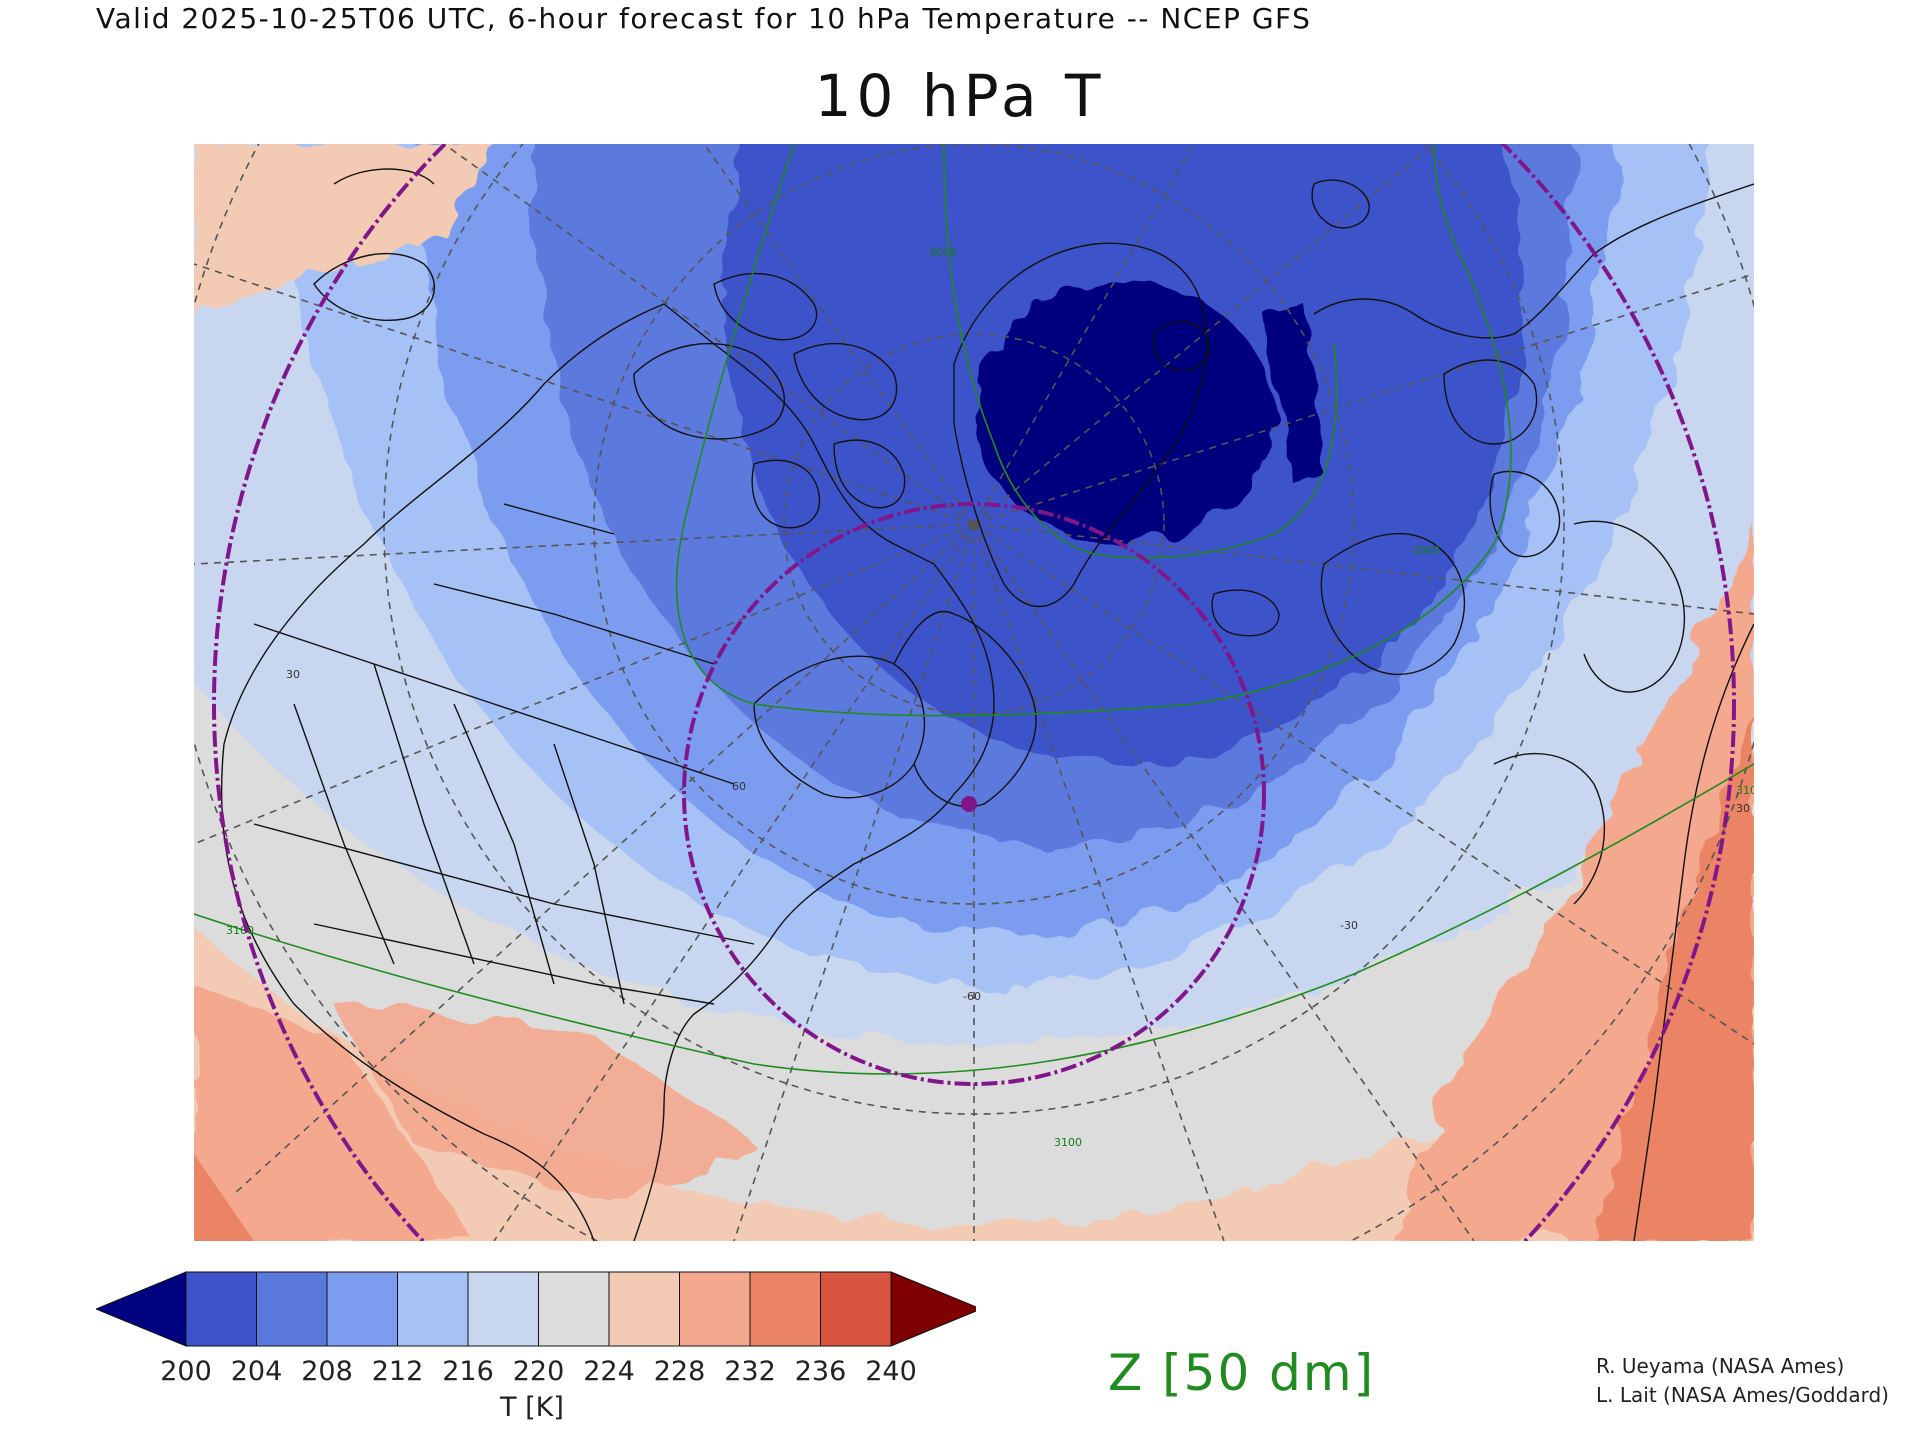 Image resolution: width=1920 pixels, height=1440 pixels. What do you see at coordinates (327, 1371) in the screenshot?
I see `colorbar-tick-label: 208` at bounding box center [327, 1371].